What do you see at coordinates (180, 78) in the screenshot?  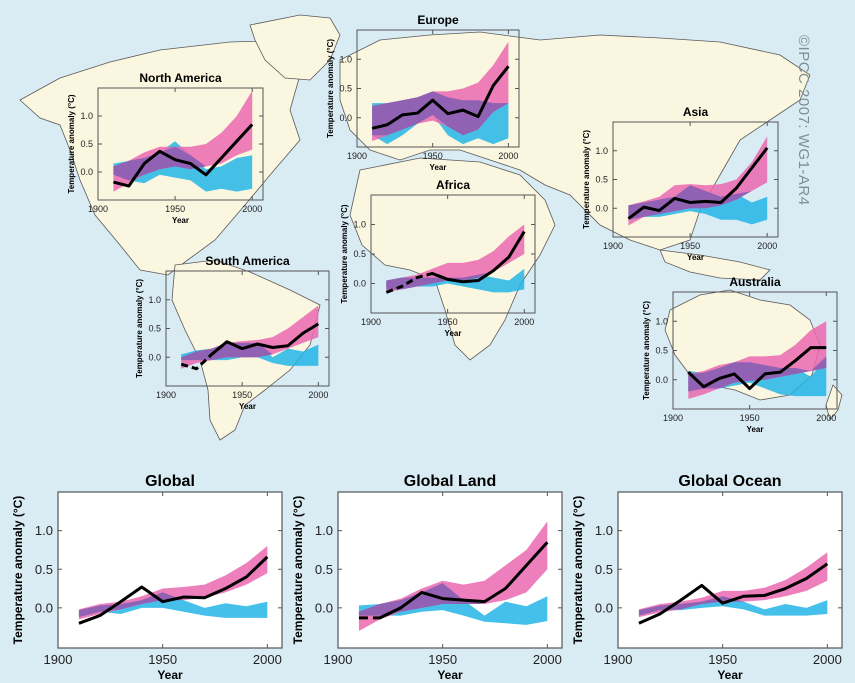 I see `panel-title: North America` at bounding box center [180, 78].